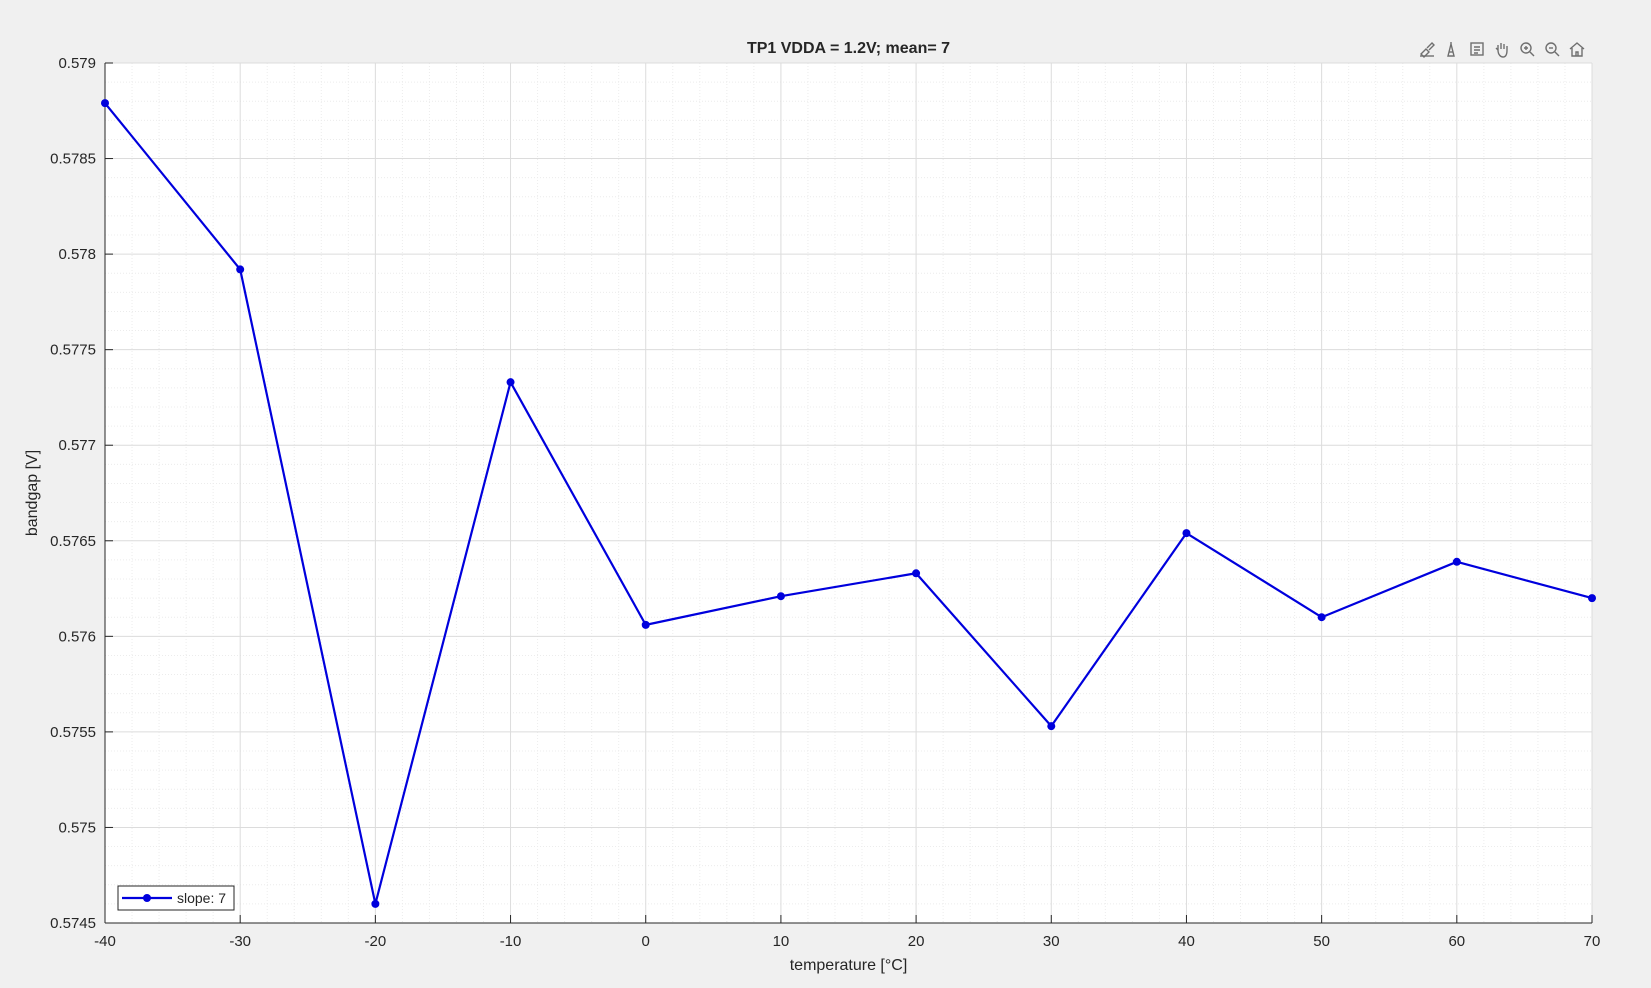 The width and height of the screenshot is (1651, 988). I want to click on zoom-out-icon, so click(1552, 49).